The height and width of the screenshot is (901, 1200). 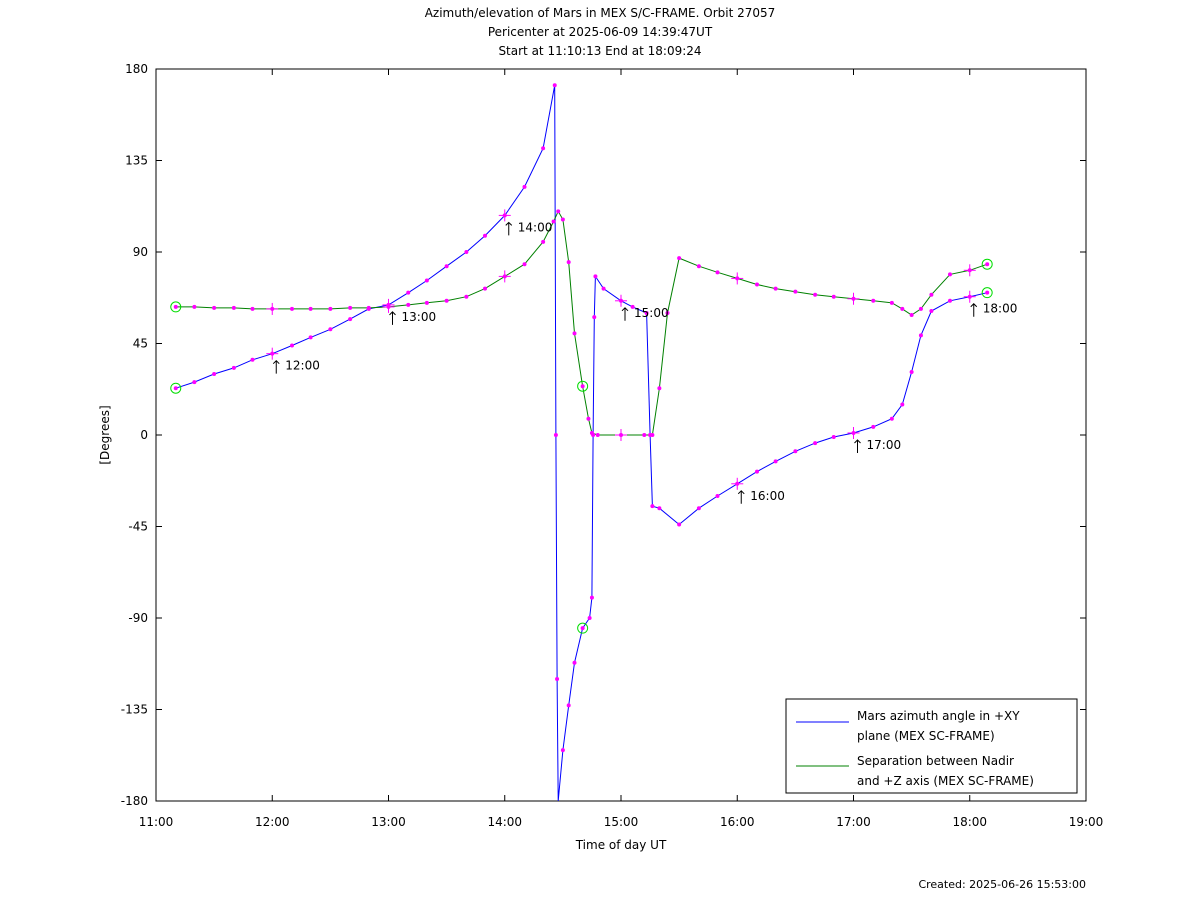 I want to click on y-tick-label: 135, so click(x=136, y=161).